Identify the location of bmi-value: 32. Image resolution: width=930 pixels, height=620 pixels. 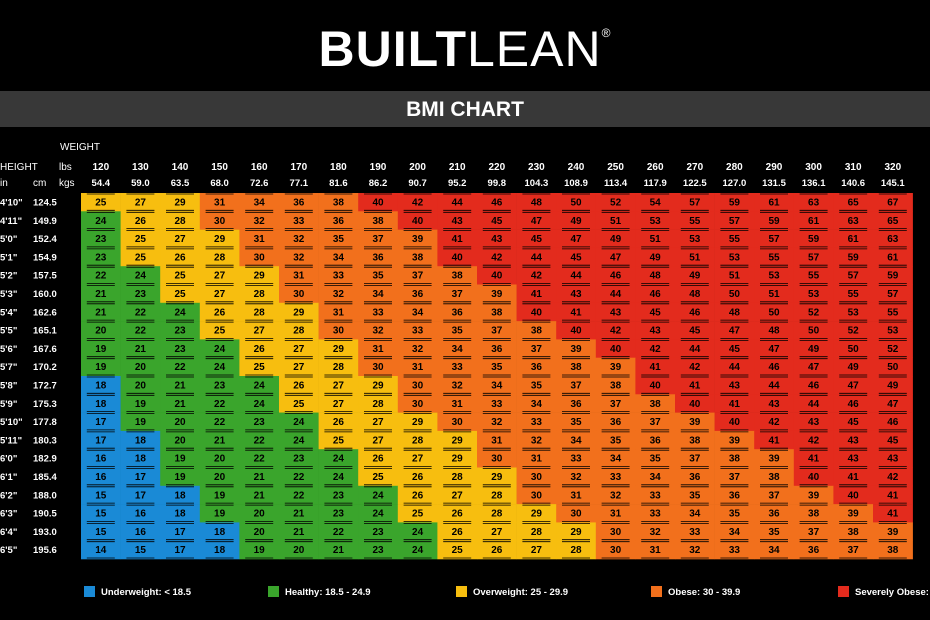
(537, 440).